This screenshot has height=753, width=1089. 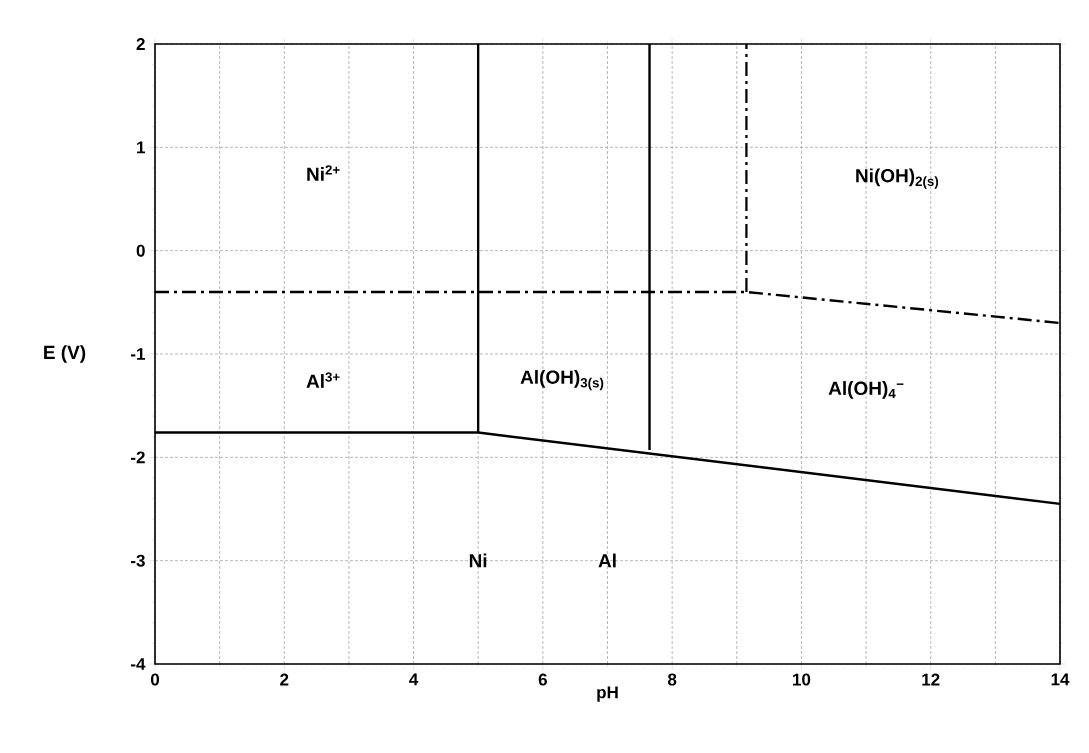 What do you see at coordinates (607, 694) in the screenshot?
I see `x-axis-title: pH` at bounding box center [607, 694].